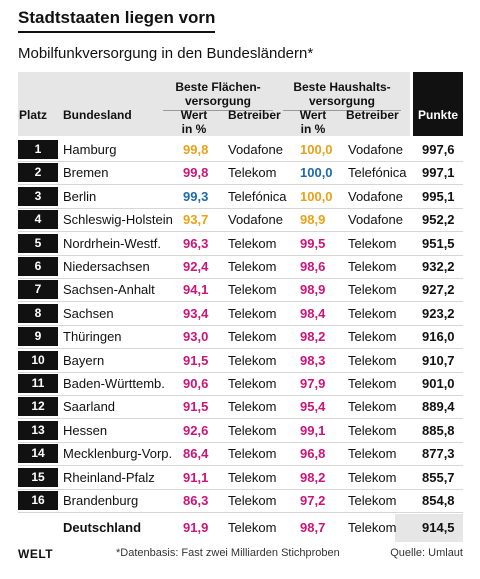  I want to click on table-row: 12 Saarland 91,5 Telekom 95,4 Telekom 889,4, so click(240, 407).